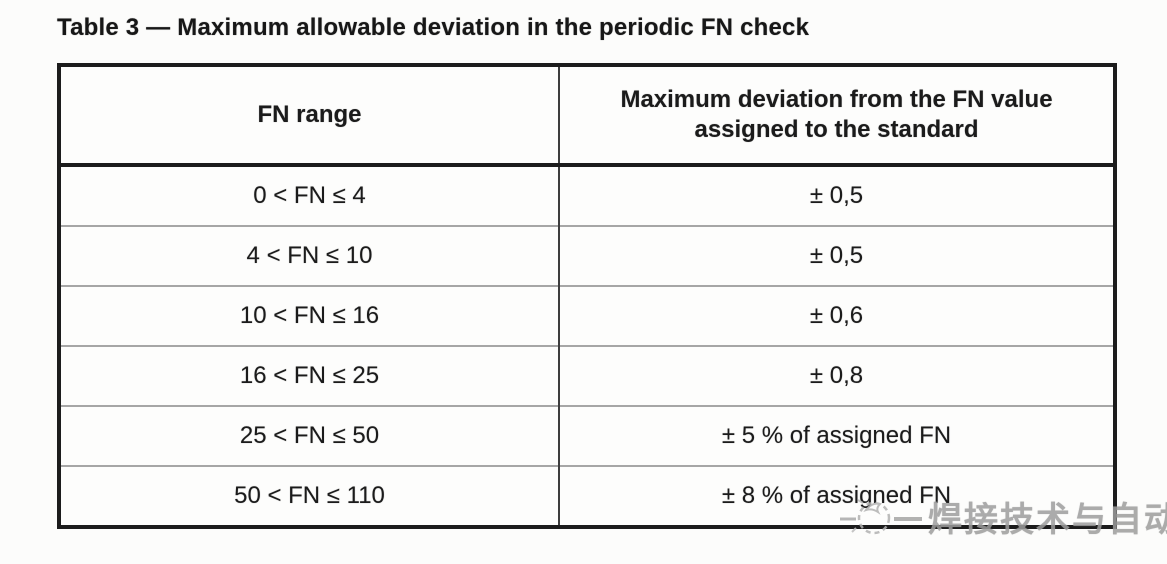 Image resolution: width=1167 pixels, height=564 pixels. I want to click on cell-max-deviation: ± 8 % of assigned FN, so click(836, 496).